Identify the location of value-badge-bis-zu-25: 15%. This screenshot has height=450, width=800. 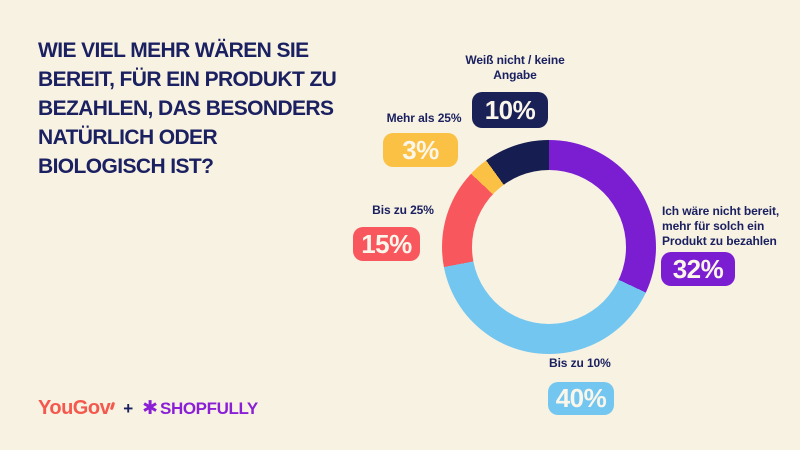
(386, 244).